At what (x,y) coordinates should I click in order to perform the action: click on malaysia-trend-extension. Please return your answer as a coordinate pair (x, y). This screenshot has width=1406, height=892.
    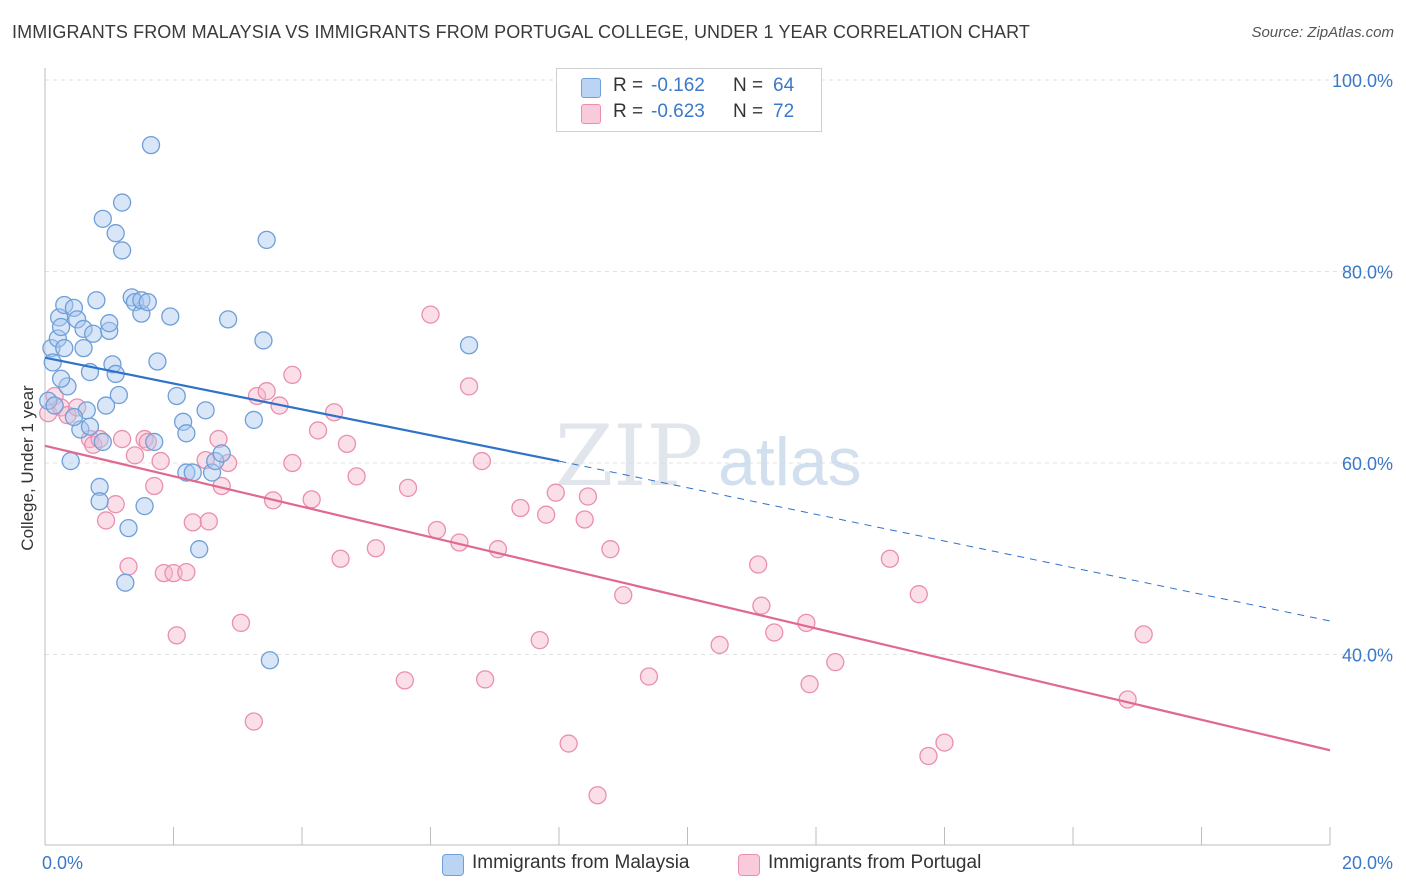
    Looking at the image, I should click on (944, 541).